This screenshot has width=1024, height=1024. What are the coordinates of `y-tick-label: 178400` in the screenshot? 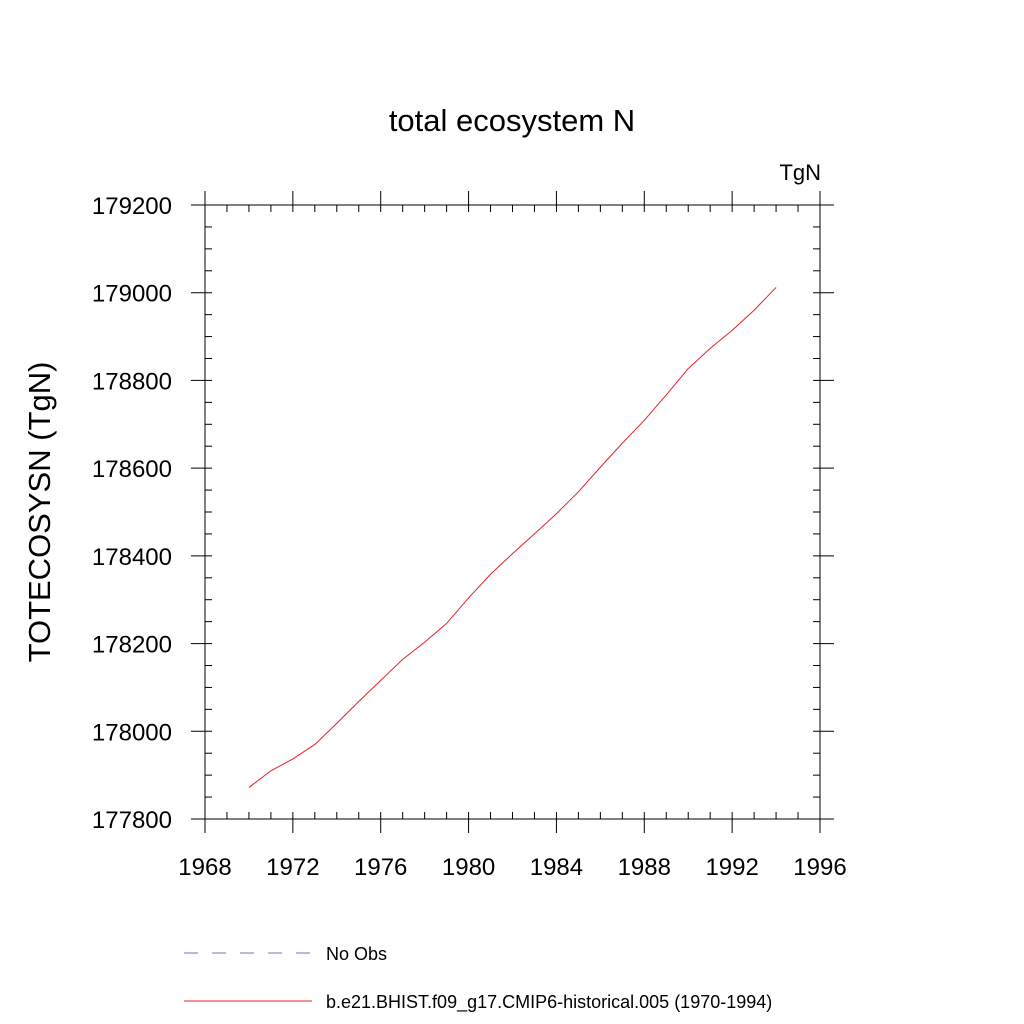 It's located at (132, 557).